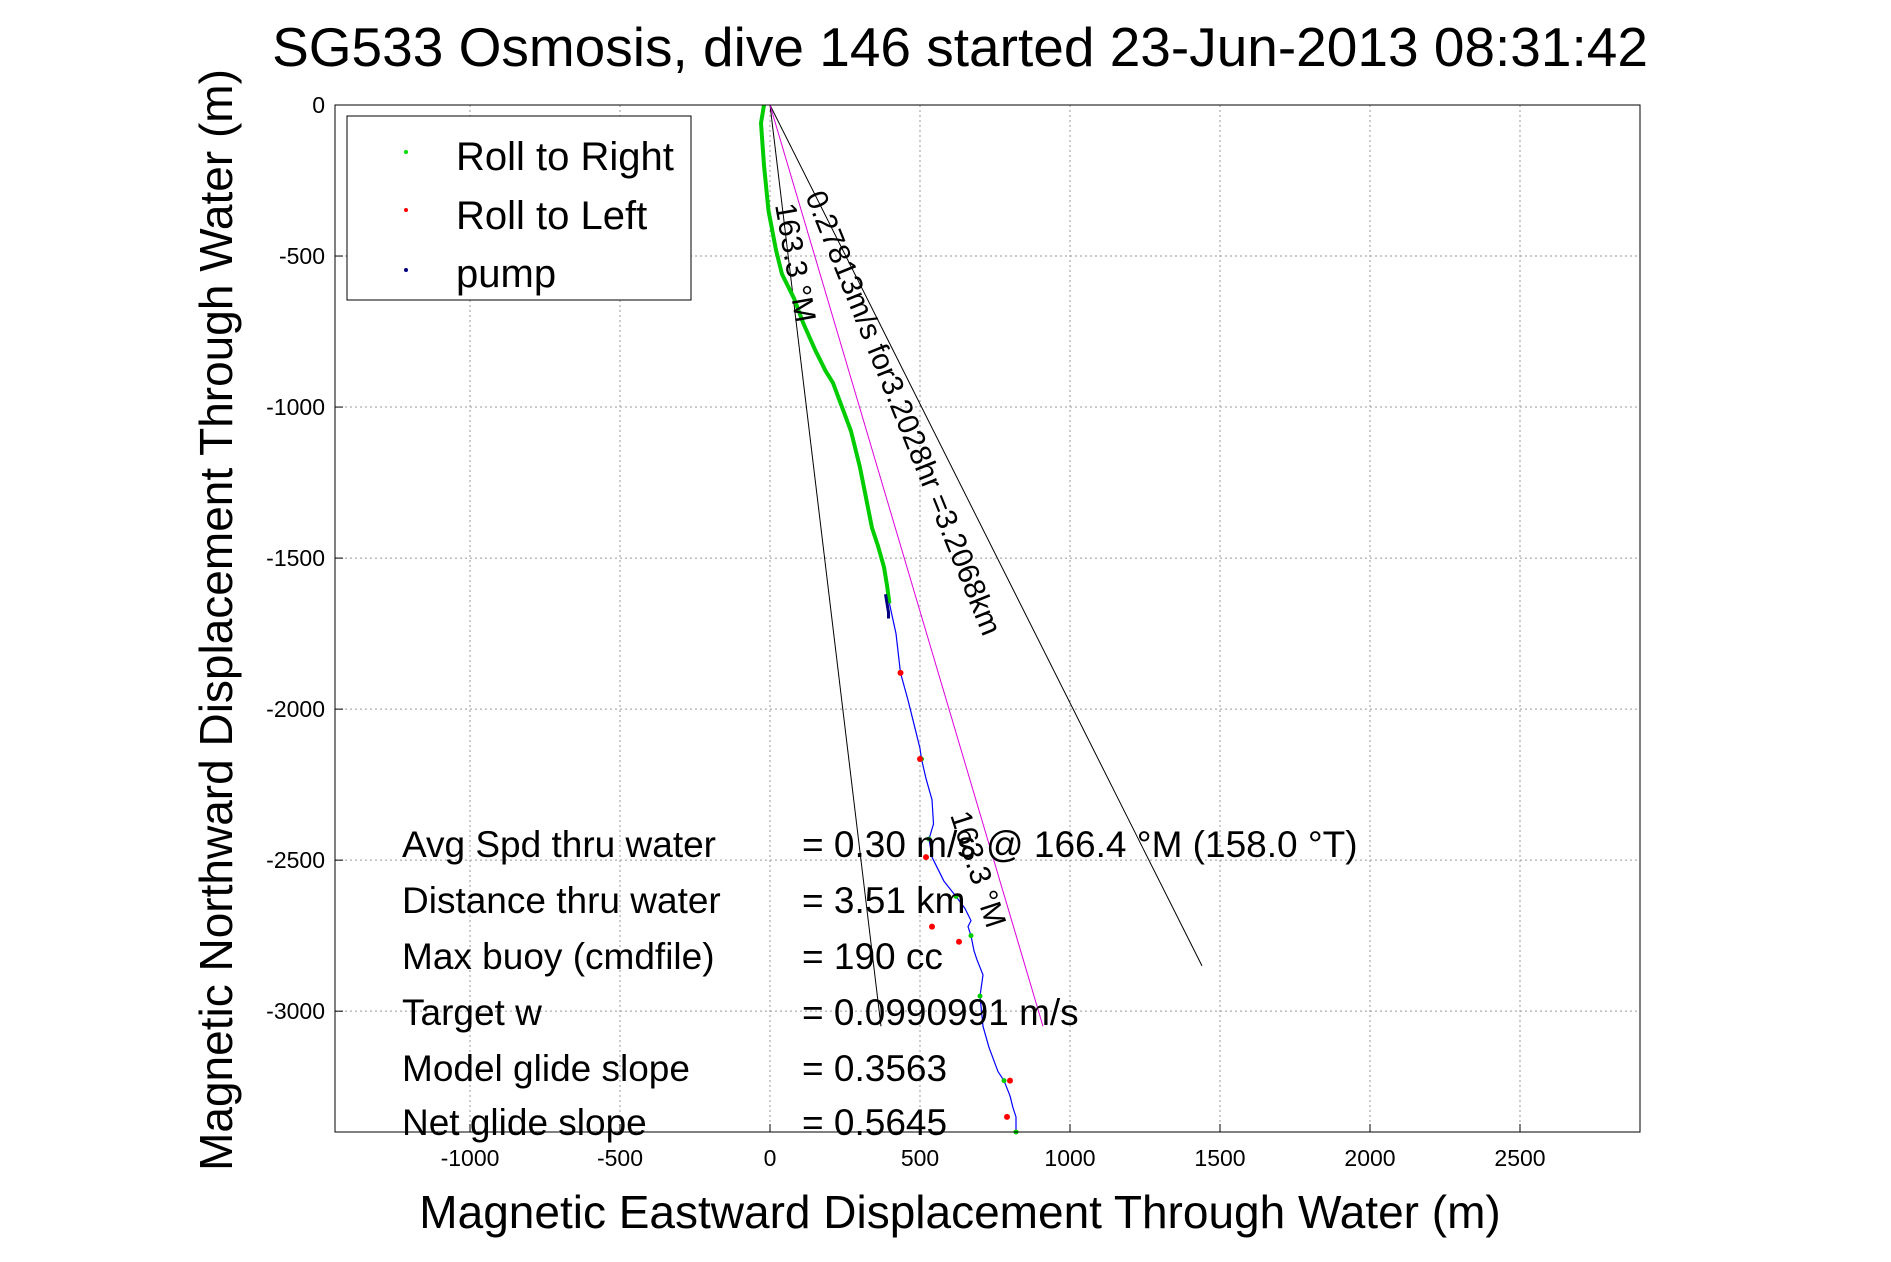  Describe the element at coordinates (559, 844) in the screenshot. I see `stat-label: Avg Spd thru water` at that location.